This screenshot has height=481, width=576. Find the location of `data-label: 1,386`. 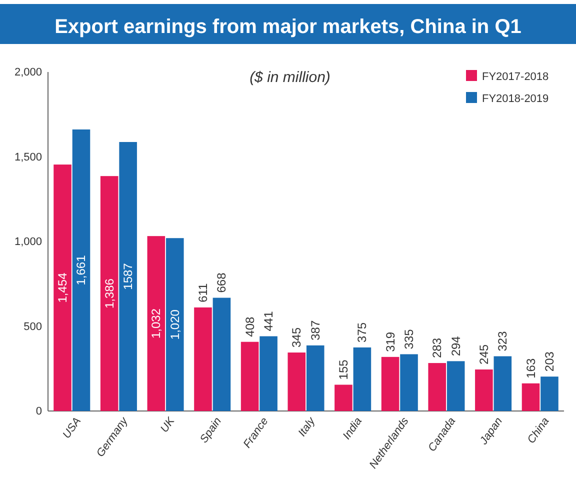

data-label: 1,386 is located at coordinates (109, 293).